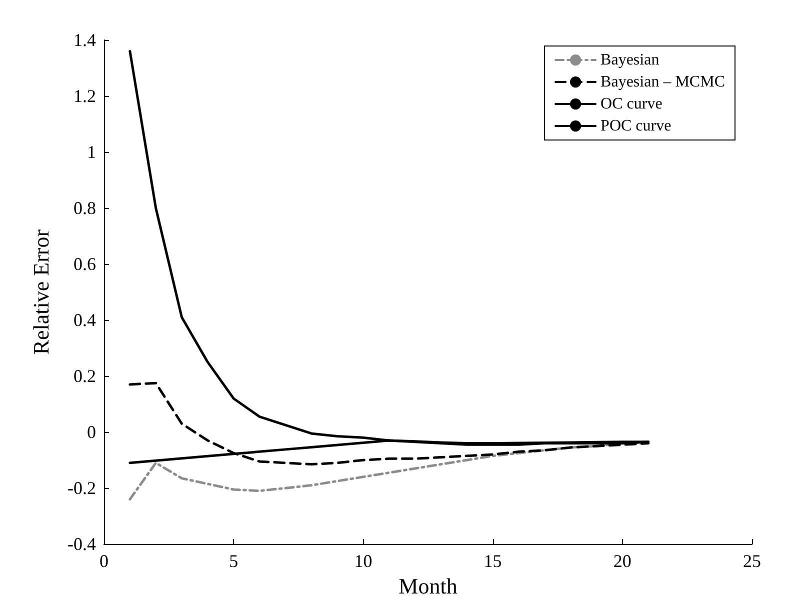 This screenshot has width=785, height=610. I want to click on x-tick-label: 15, so click(493, 561).